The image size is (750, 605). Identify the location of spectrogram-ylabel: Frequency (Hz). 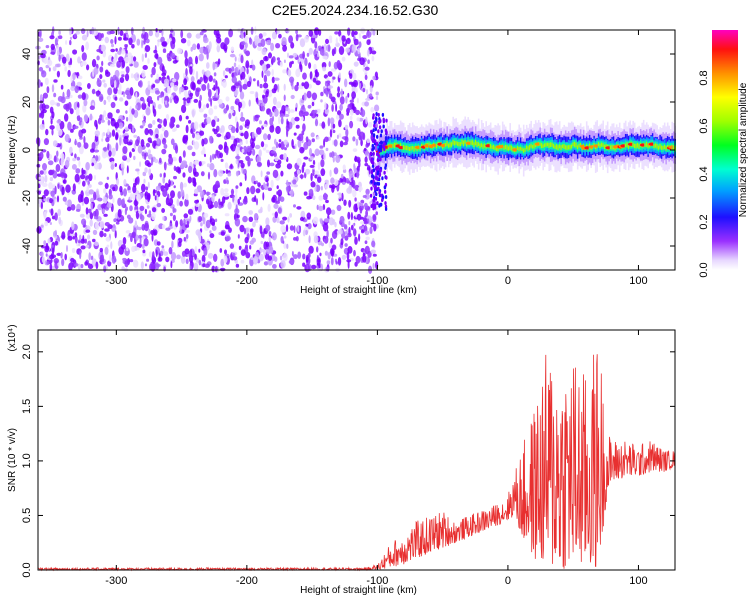
(12, 150).